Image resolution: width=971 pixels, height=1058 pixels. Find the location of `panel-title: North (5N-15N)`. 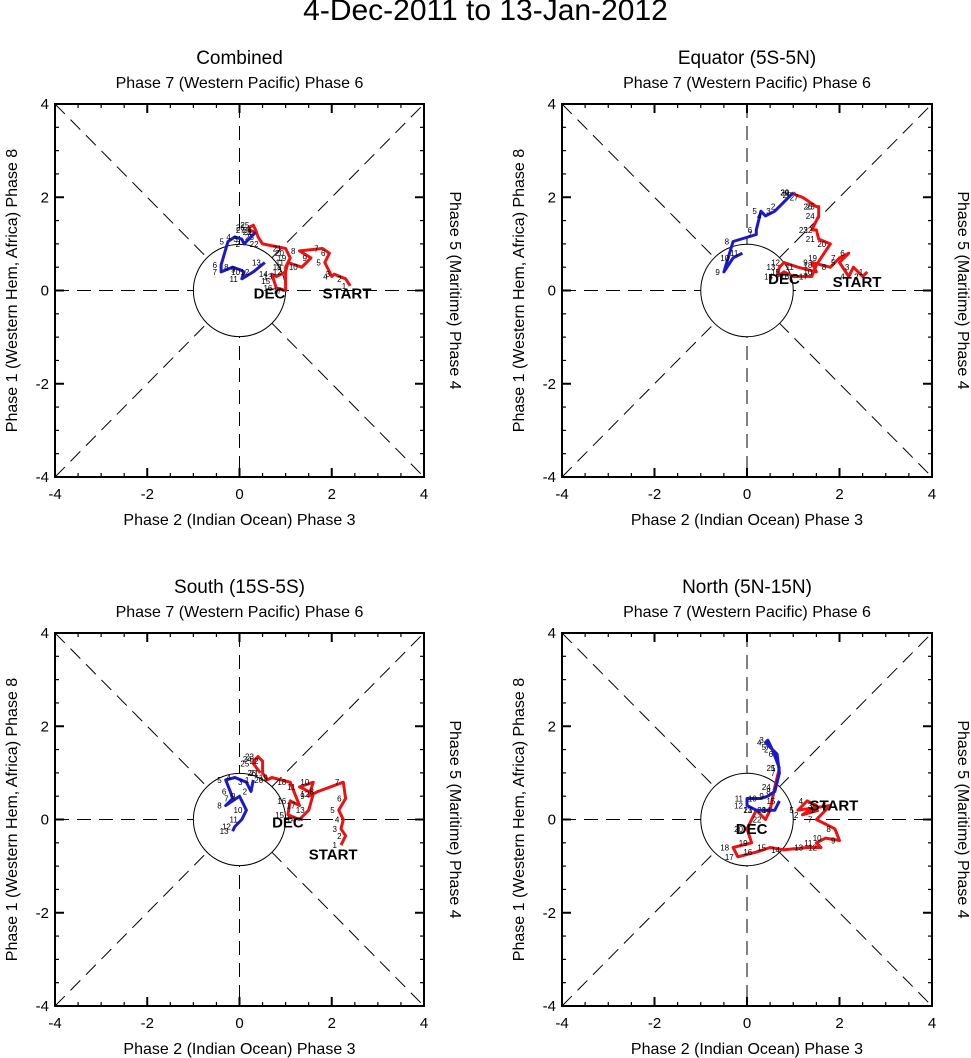

panel-title: North (5N-15N) is located at coordinates (747, 587).